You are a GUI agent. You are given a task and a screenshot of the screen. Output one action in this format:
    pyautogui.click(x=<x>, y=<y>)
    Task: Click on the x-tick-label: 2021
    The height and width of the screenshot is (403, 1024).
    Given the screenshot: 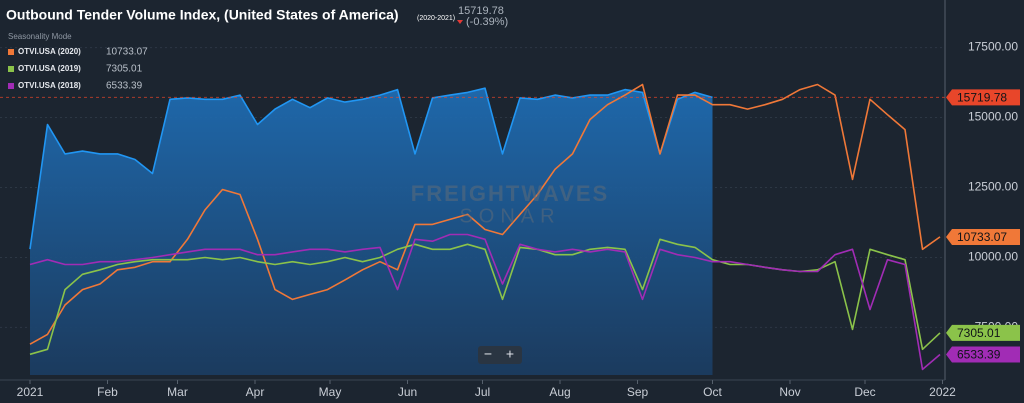 What is the action you would take?
    pyautogui.click(x=30, y=392)
    